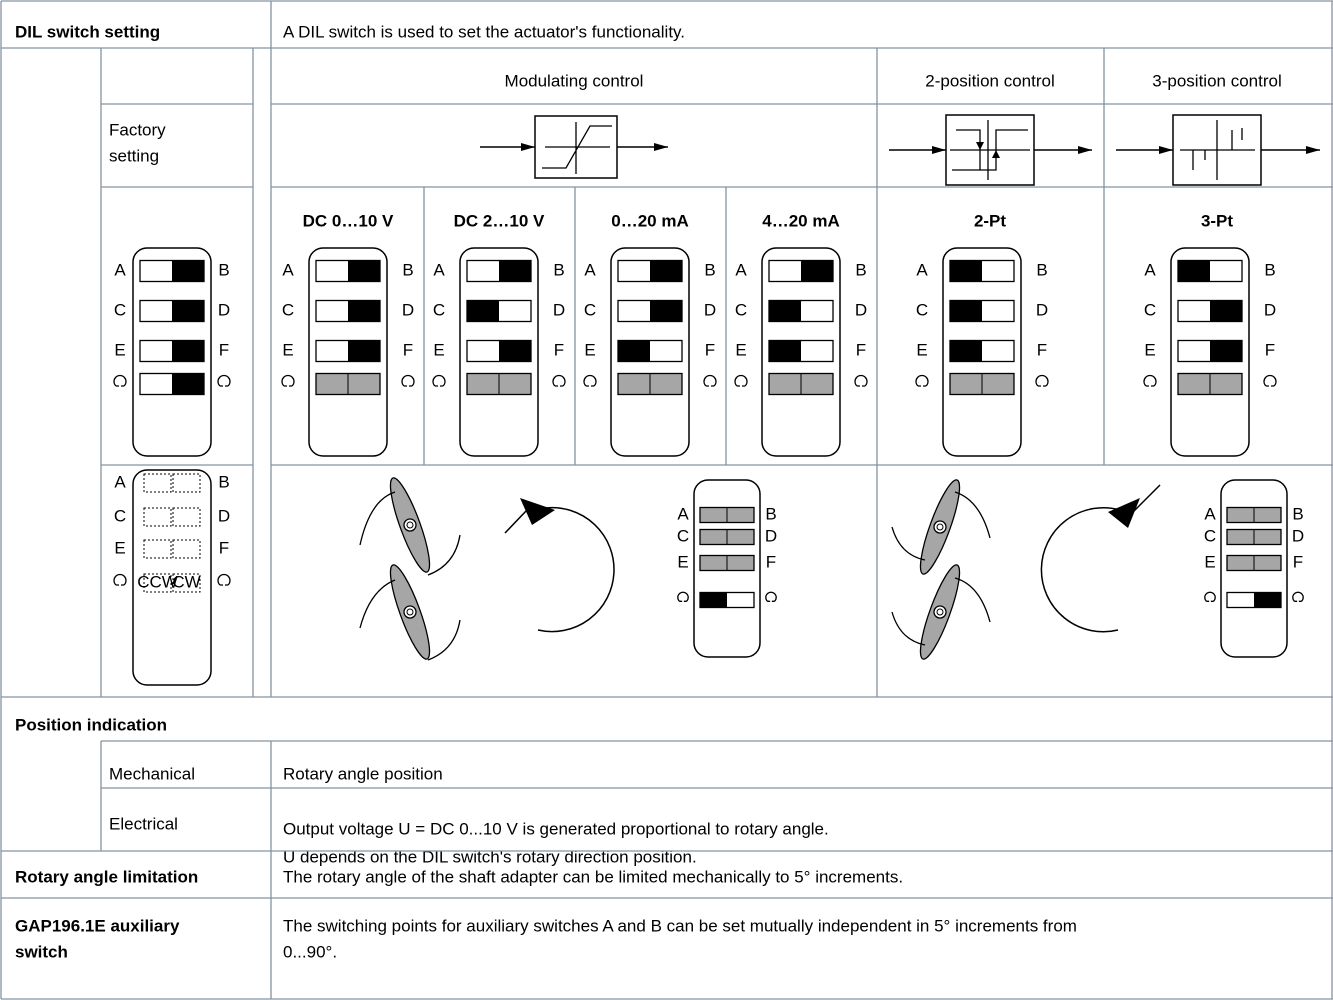  What do you see at coordinates (87, 31) in the screenshot?
I see `section-label: DIL switch setting` at bounding box center [87, 31].